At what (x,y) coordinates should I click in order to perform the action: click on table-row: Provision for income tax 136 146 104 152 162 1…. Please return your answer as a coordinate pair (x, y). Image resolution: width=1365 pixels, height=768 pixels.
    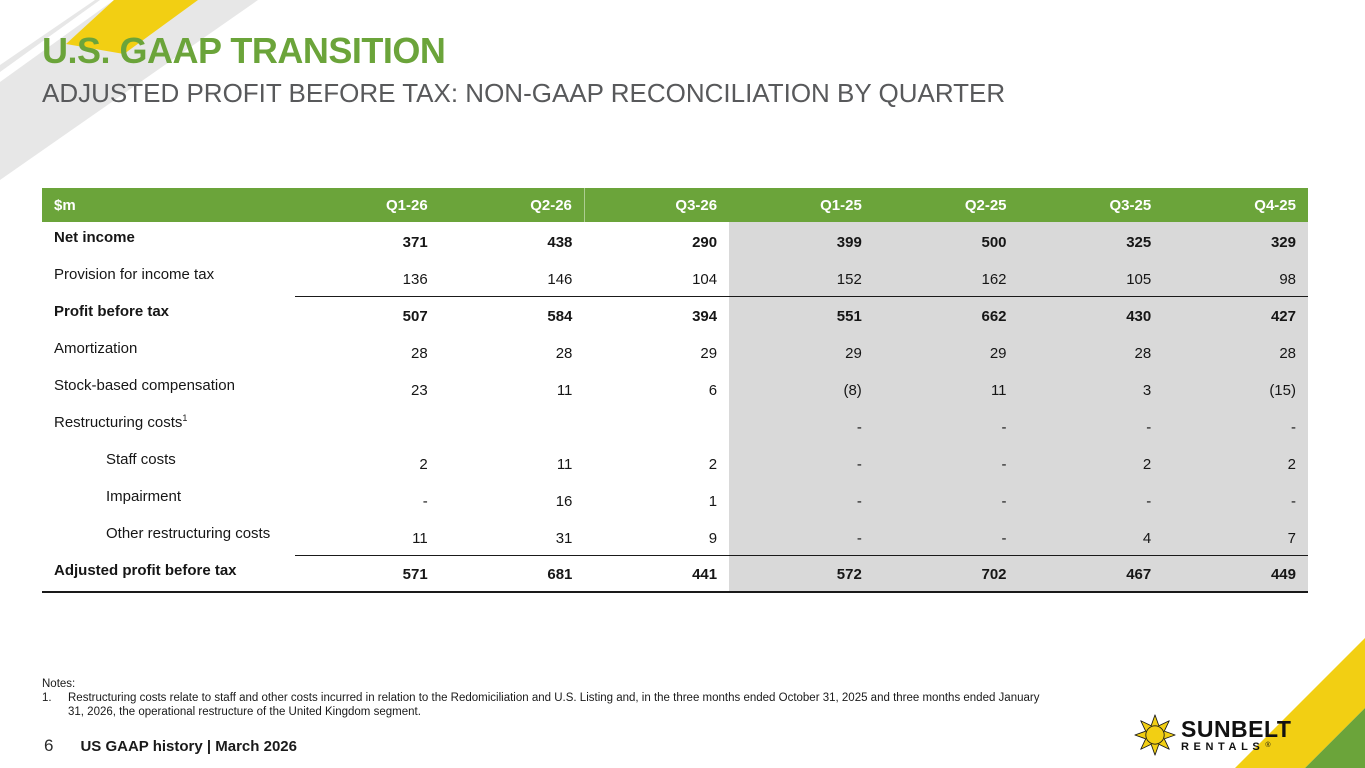
    Looking at the image, I should click on (675, 278).